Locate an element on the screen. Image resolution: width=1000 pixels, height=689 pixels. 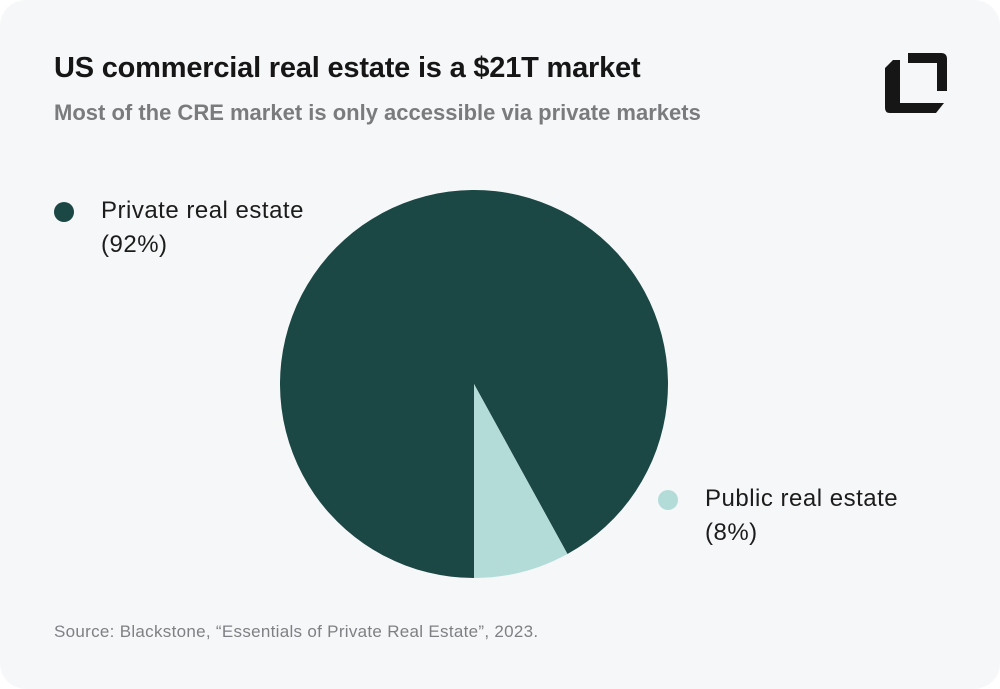
legend-label-private: Private real estate is located at coordinates (202, 210).